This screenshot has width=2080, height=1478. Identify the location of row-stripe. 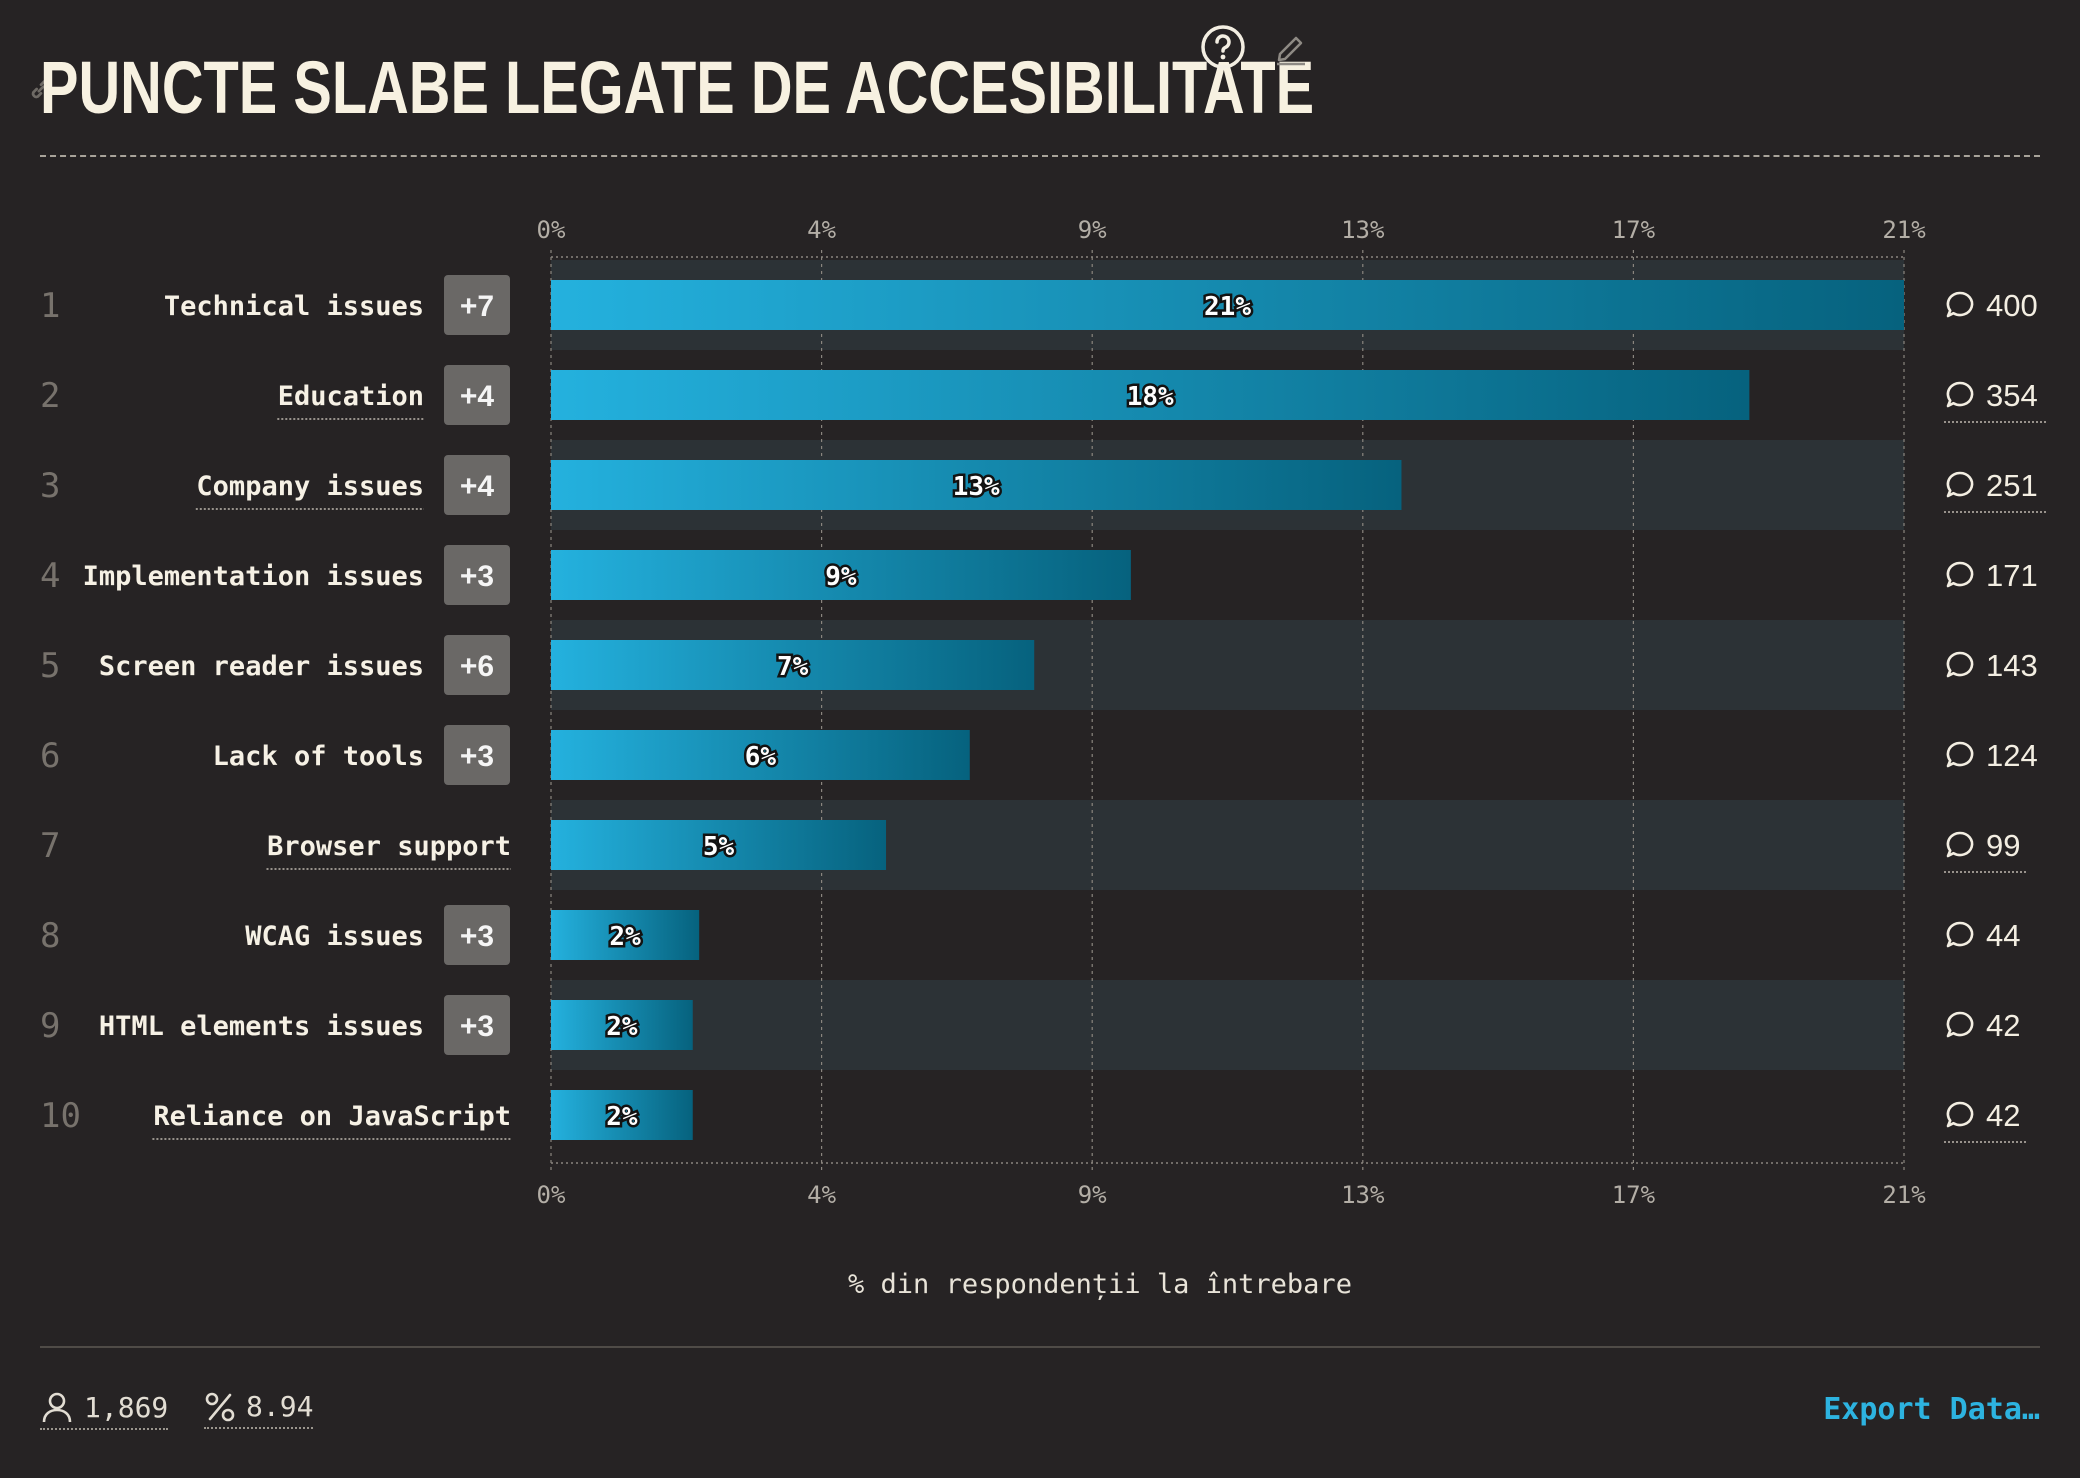
(1227, 1025).